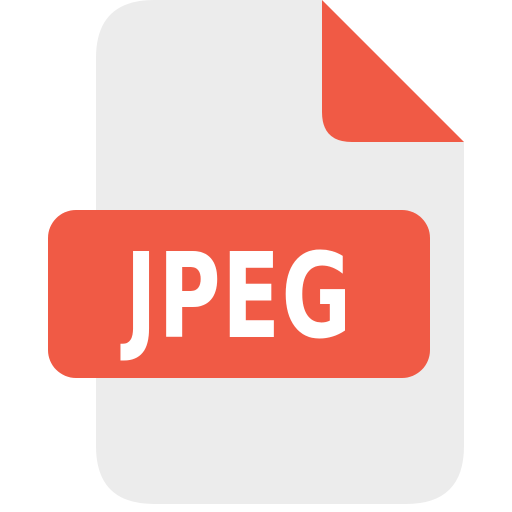 Image resolution: width=512 pixels, height=512 pixels. Describe the element at coordinates (393, 71) in the screenshot. I see `folded-corner` at that location.